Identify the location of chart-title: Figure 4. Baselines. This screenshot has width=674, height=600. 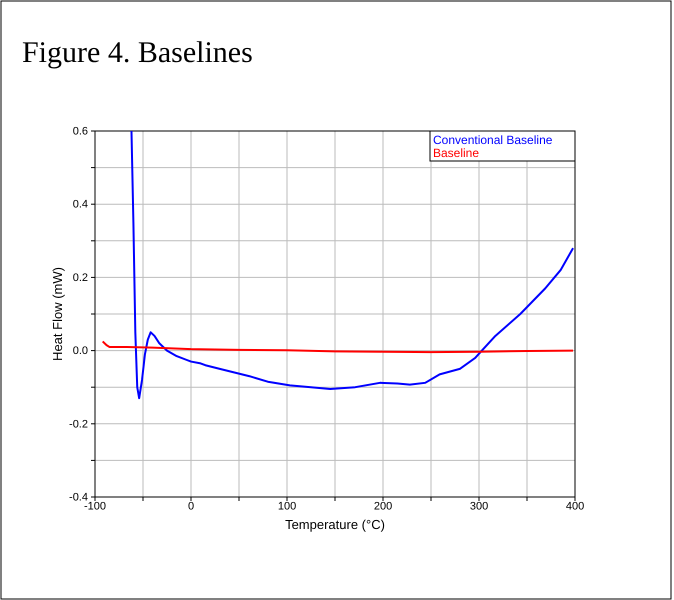
(137, 52).